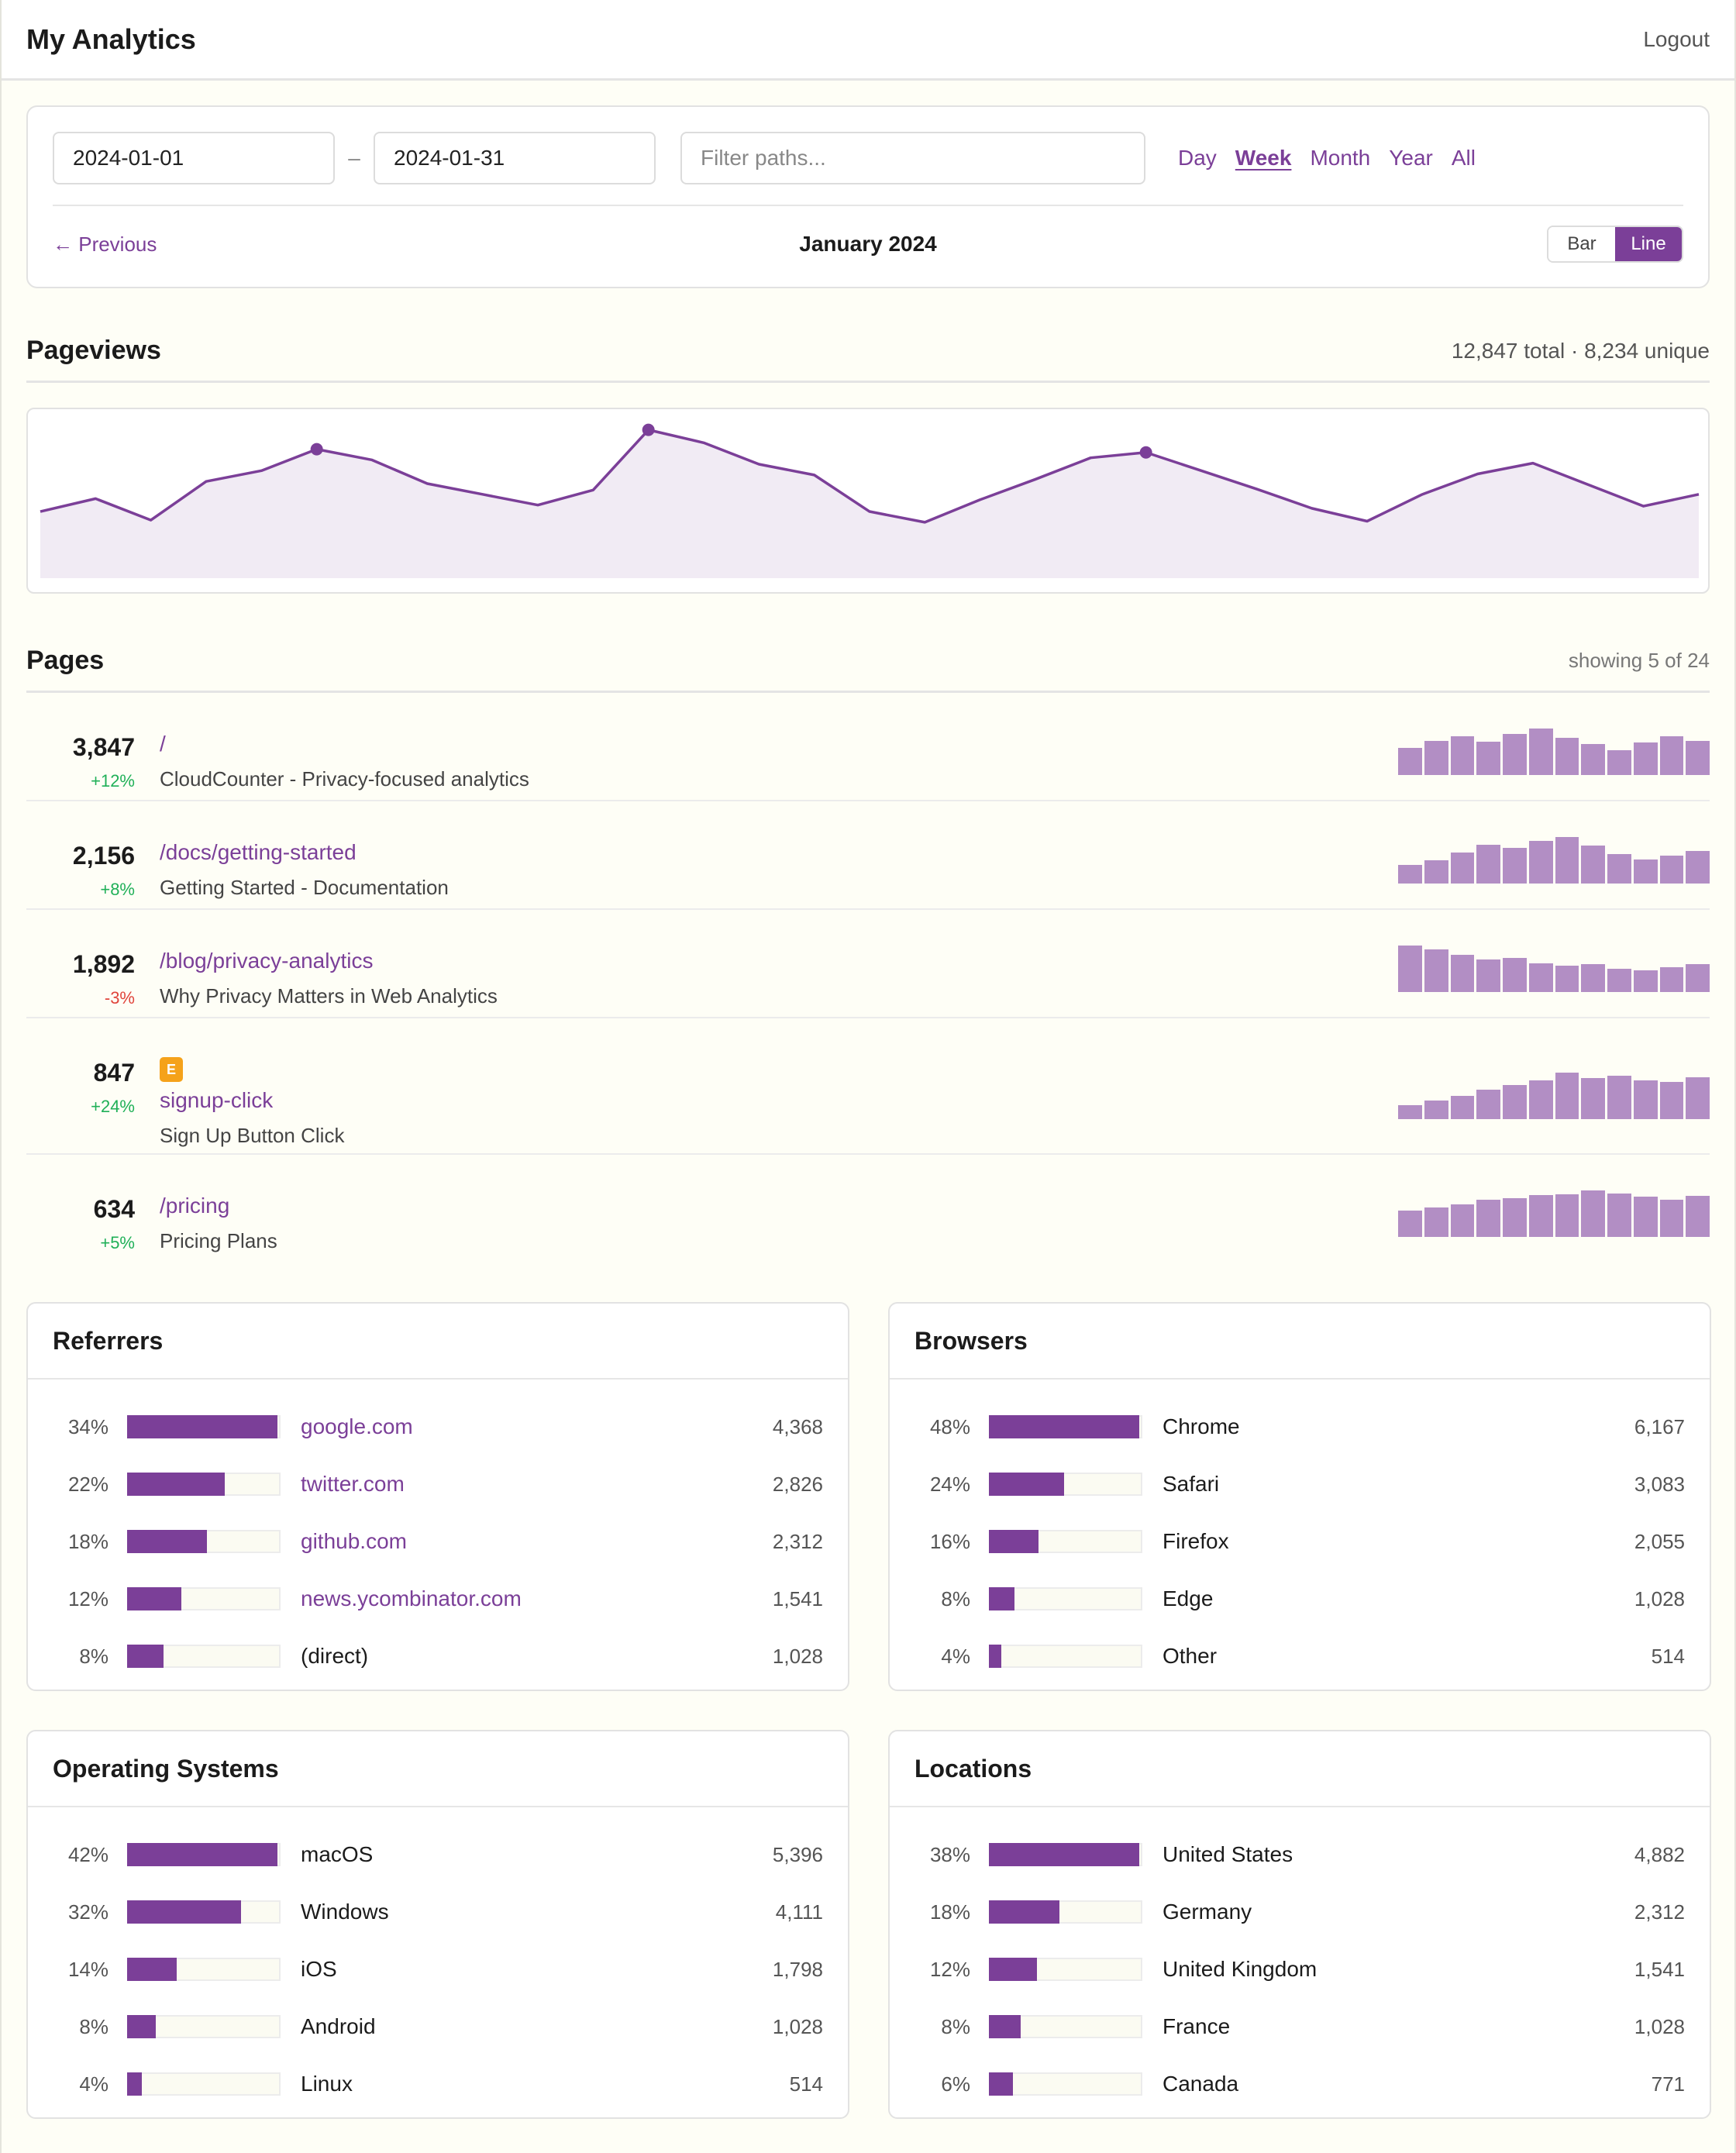  What do you see at coordinates (258, 852) in the screenshot?
I see `page-path-link: /docs/getting-started` at bounding box center [258, 852].